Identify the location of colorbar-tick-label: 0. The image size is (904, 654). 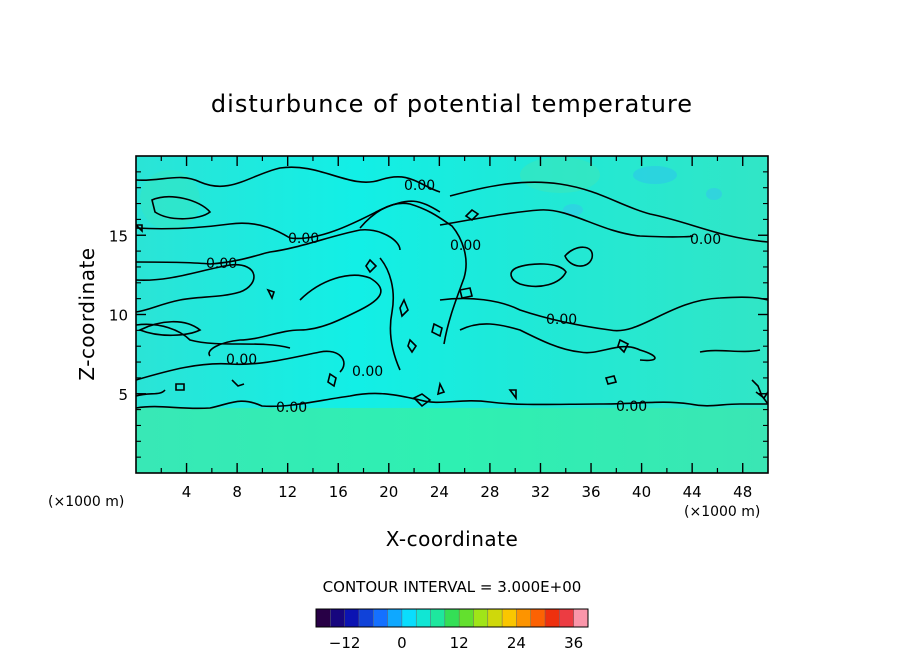
(402, 643).